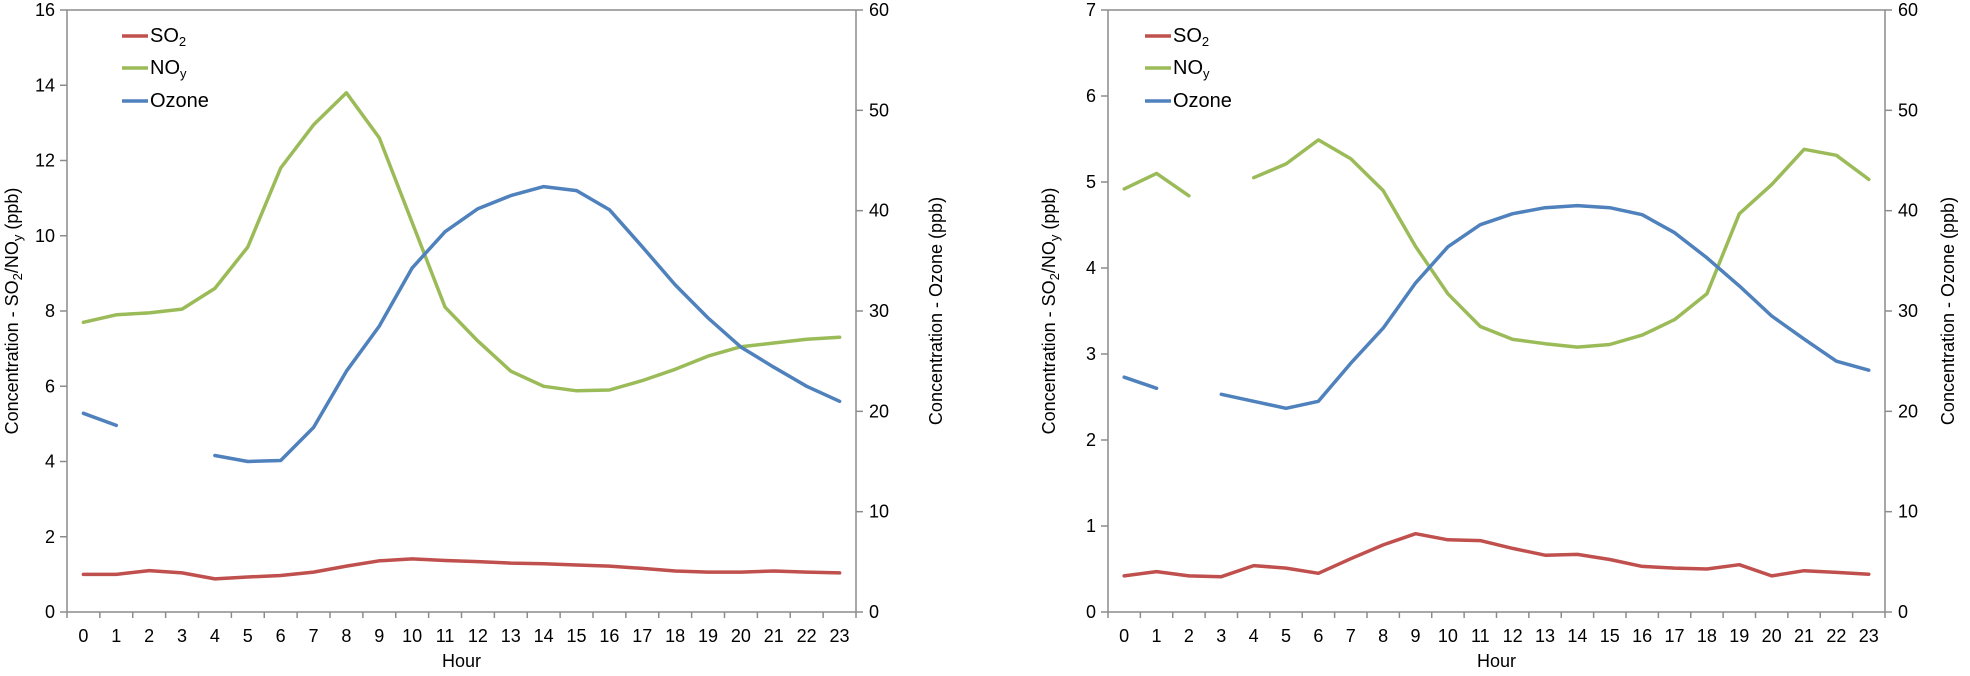  I want to click on y-left-tick-label: 7, so click(1091, 10).